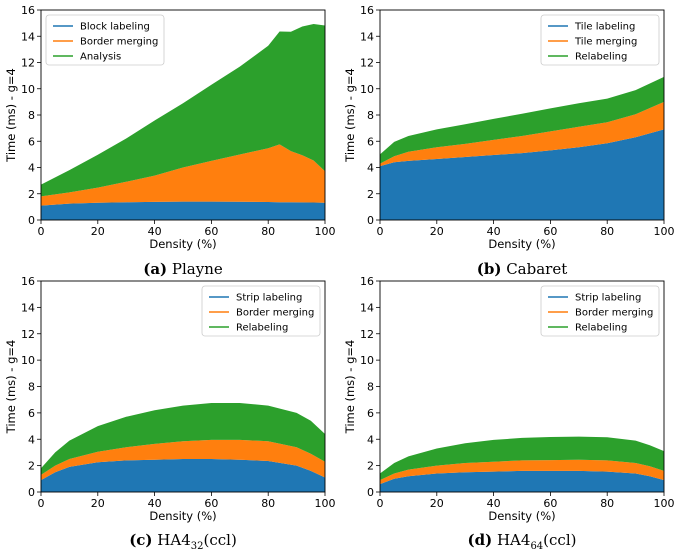 This screenshot has height=552, width=674. I want to click on caption-text: Playne, so click(197, 269).